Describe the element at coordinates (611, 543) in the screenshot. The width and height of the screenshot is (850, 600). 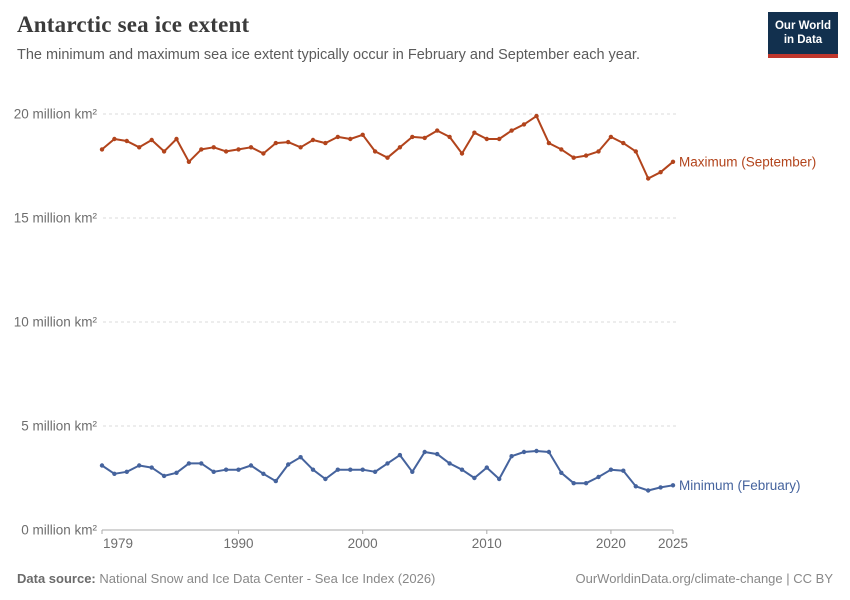
I see `x-tick-label: 2020` at that location.